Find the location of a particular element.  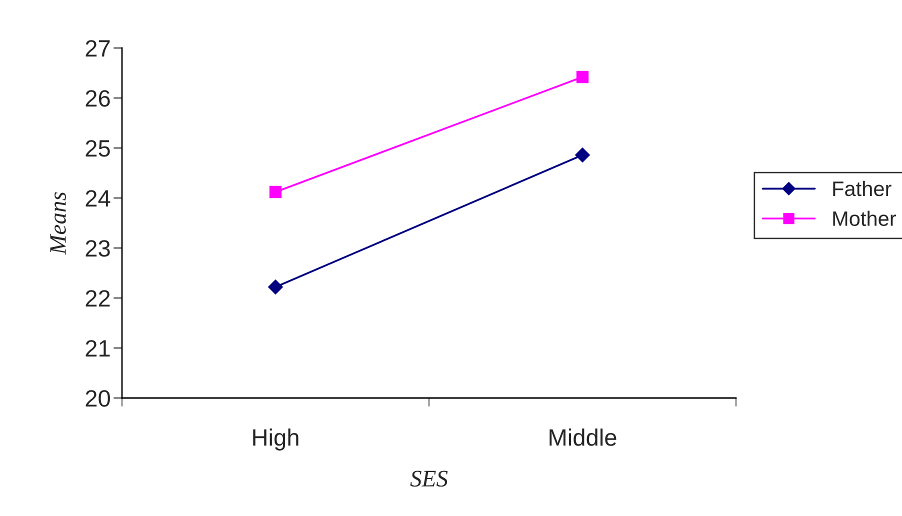

y-tick-label: 23 is located at coordinates (98, 248).